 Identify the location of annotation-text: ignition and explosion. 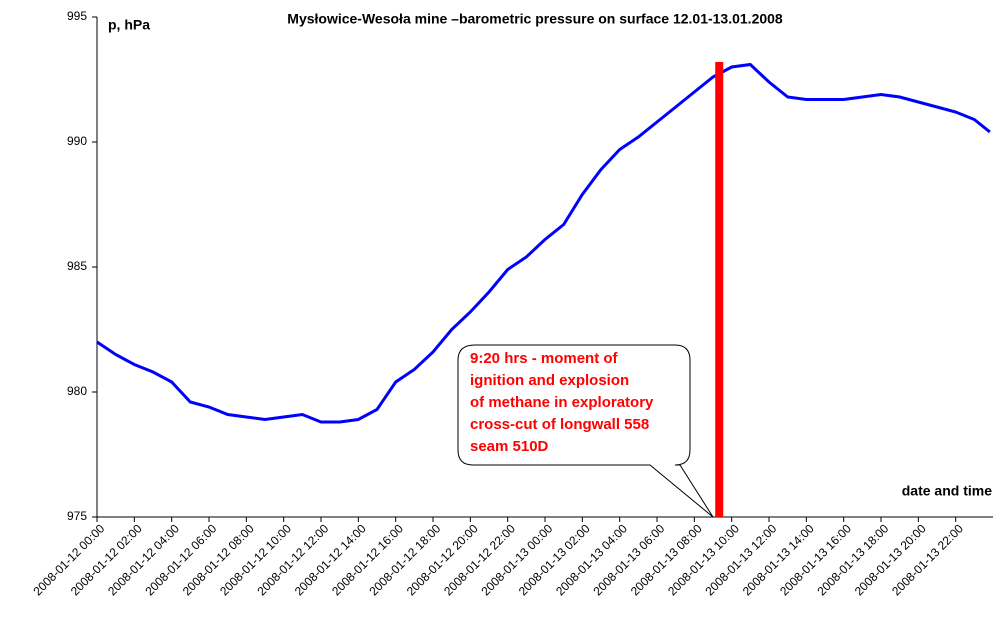
(549, 380).